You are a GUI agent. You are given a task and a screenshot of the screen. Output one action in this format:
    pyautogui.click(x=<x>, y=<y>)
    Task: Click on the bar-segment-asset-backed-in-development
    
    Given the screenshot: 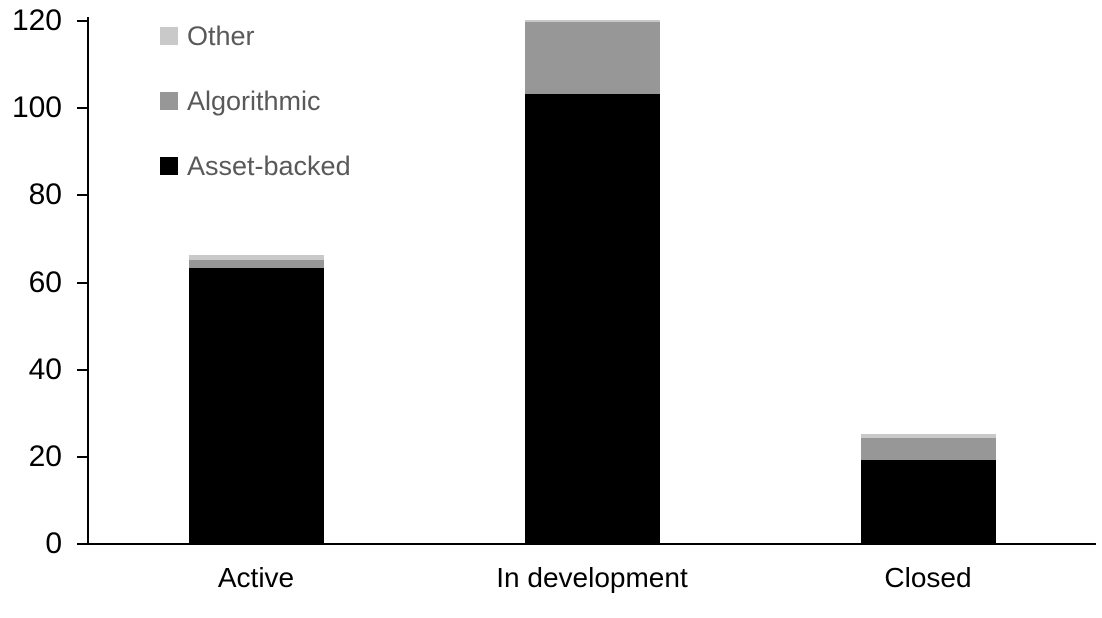 What is the action you would take?
    pyautogui.click(x=592, y=318)
    